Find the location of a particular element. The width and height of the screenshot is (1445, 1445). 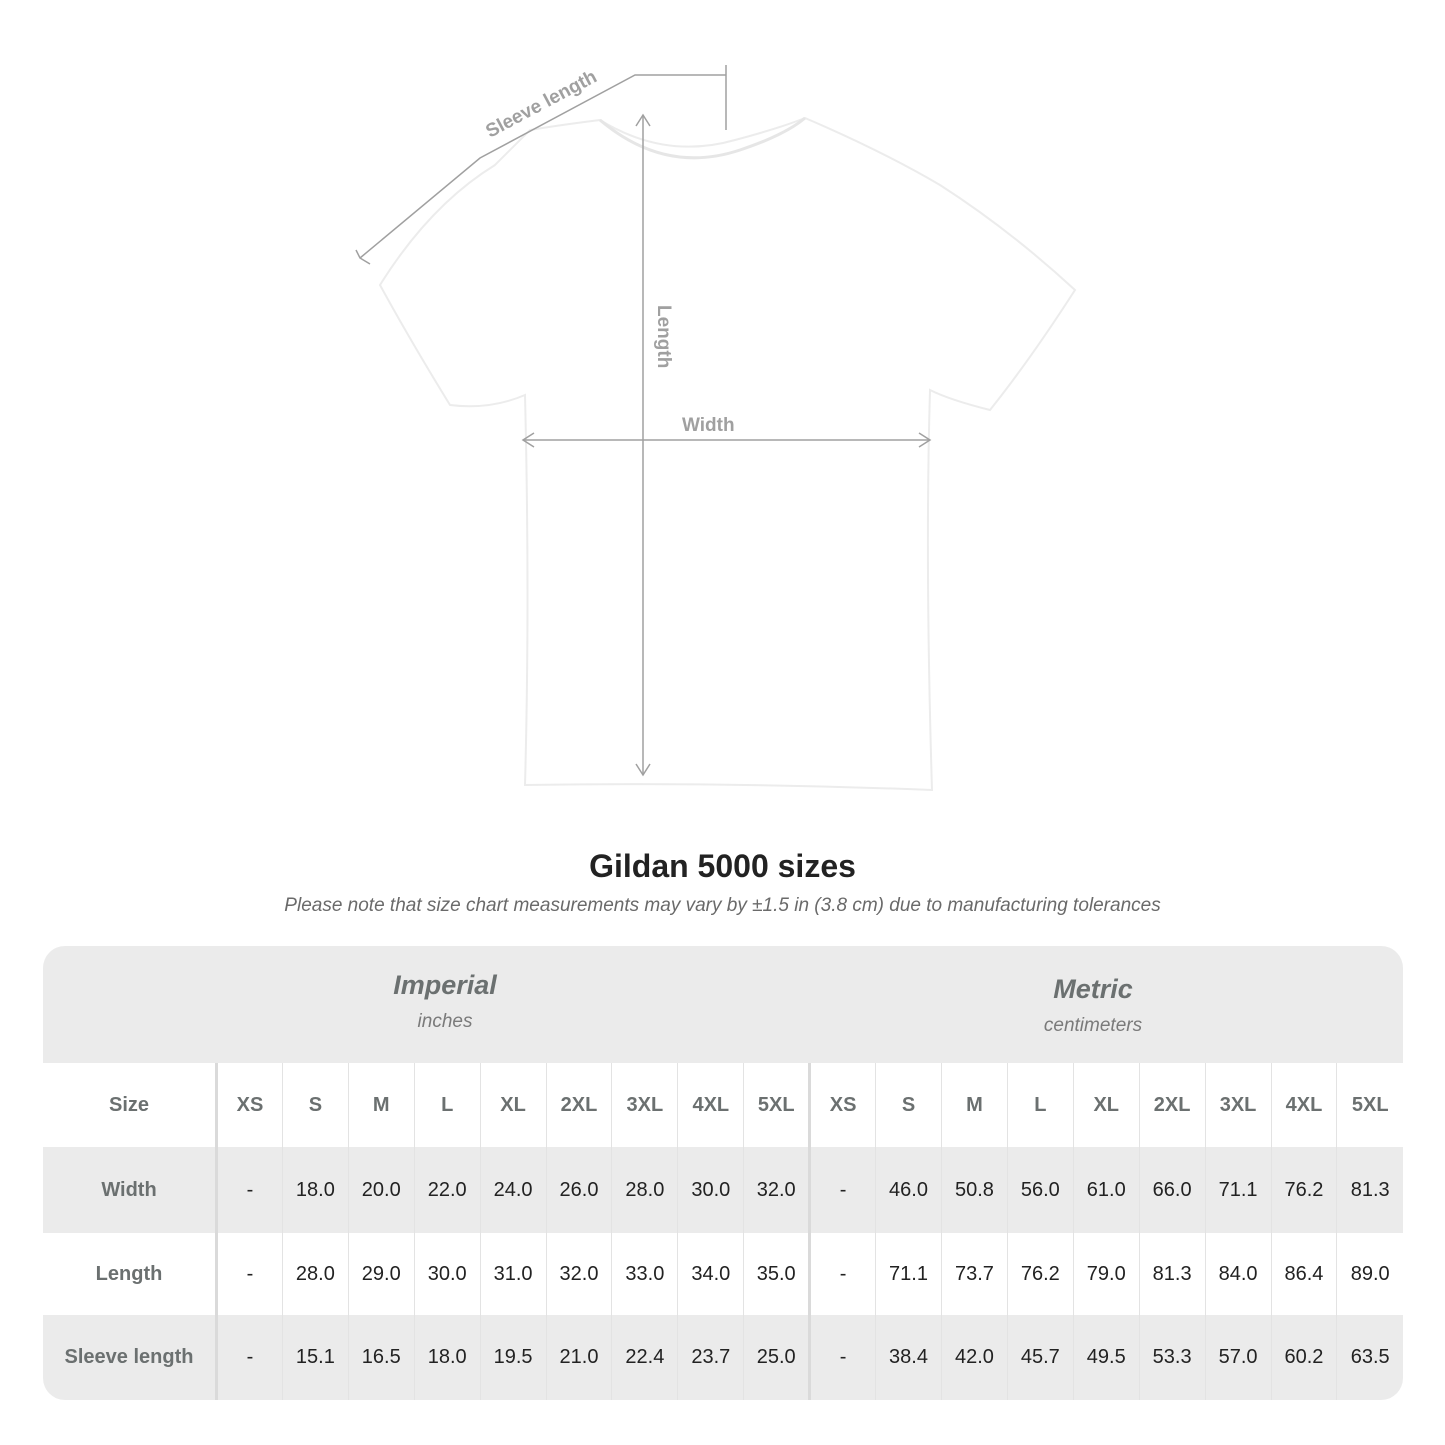

table-cell-metric: 53.3 is located at coordinates (1172, 1357).